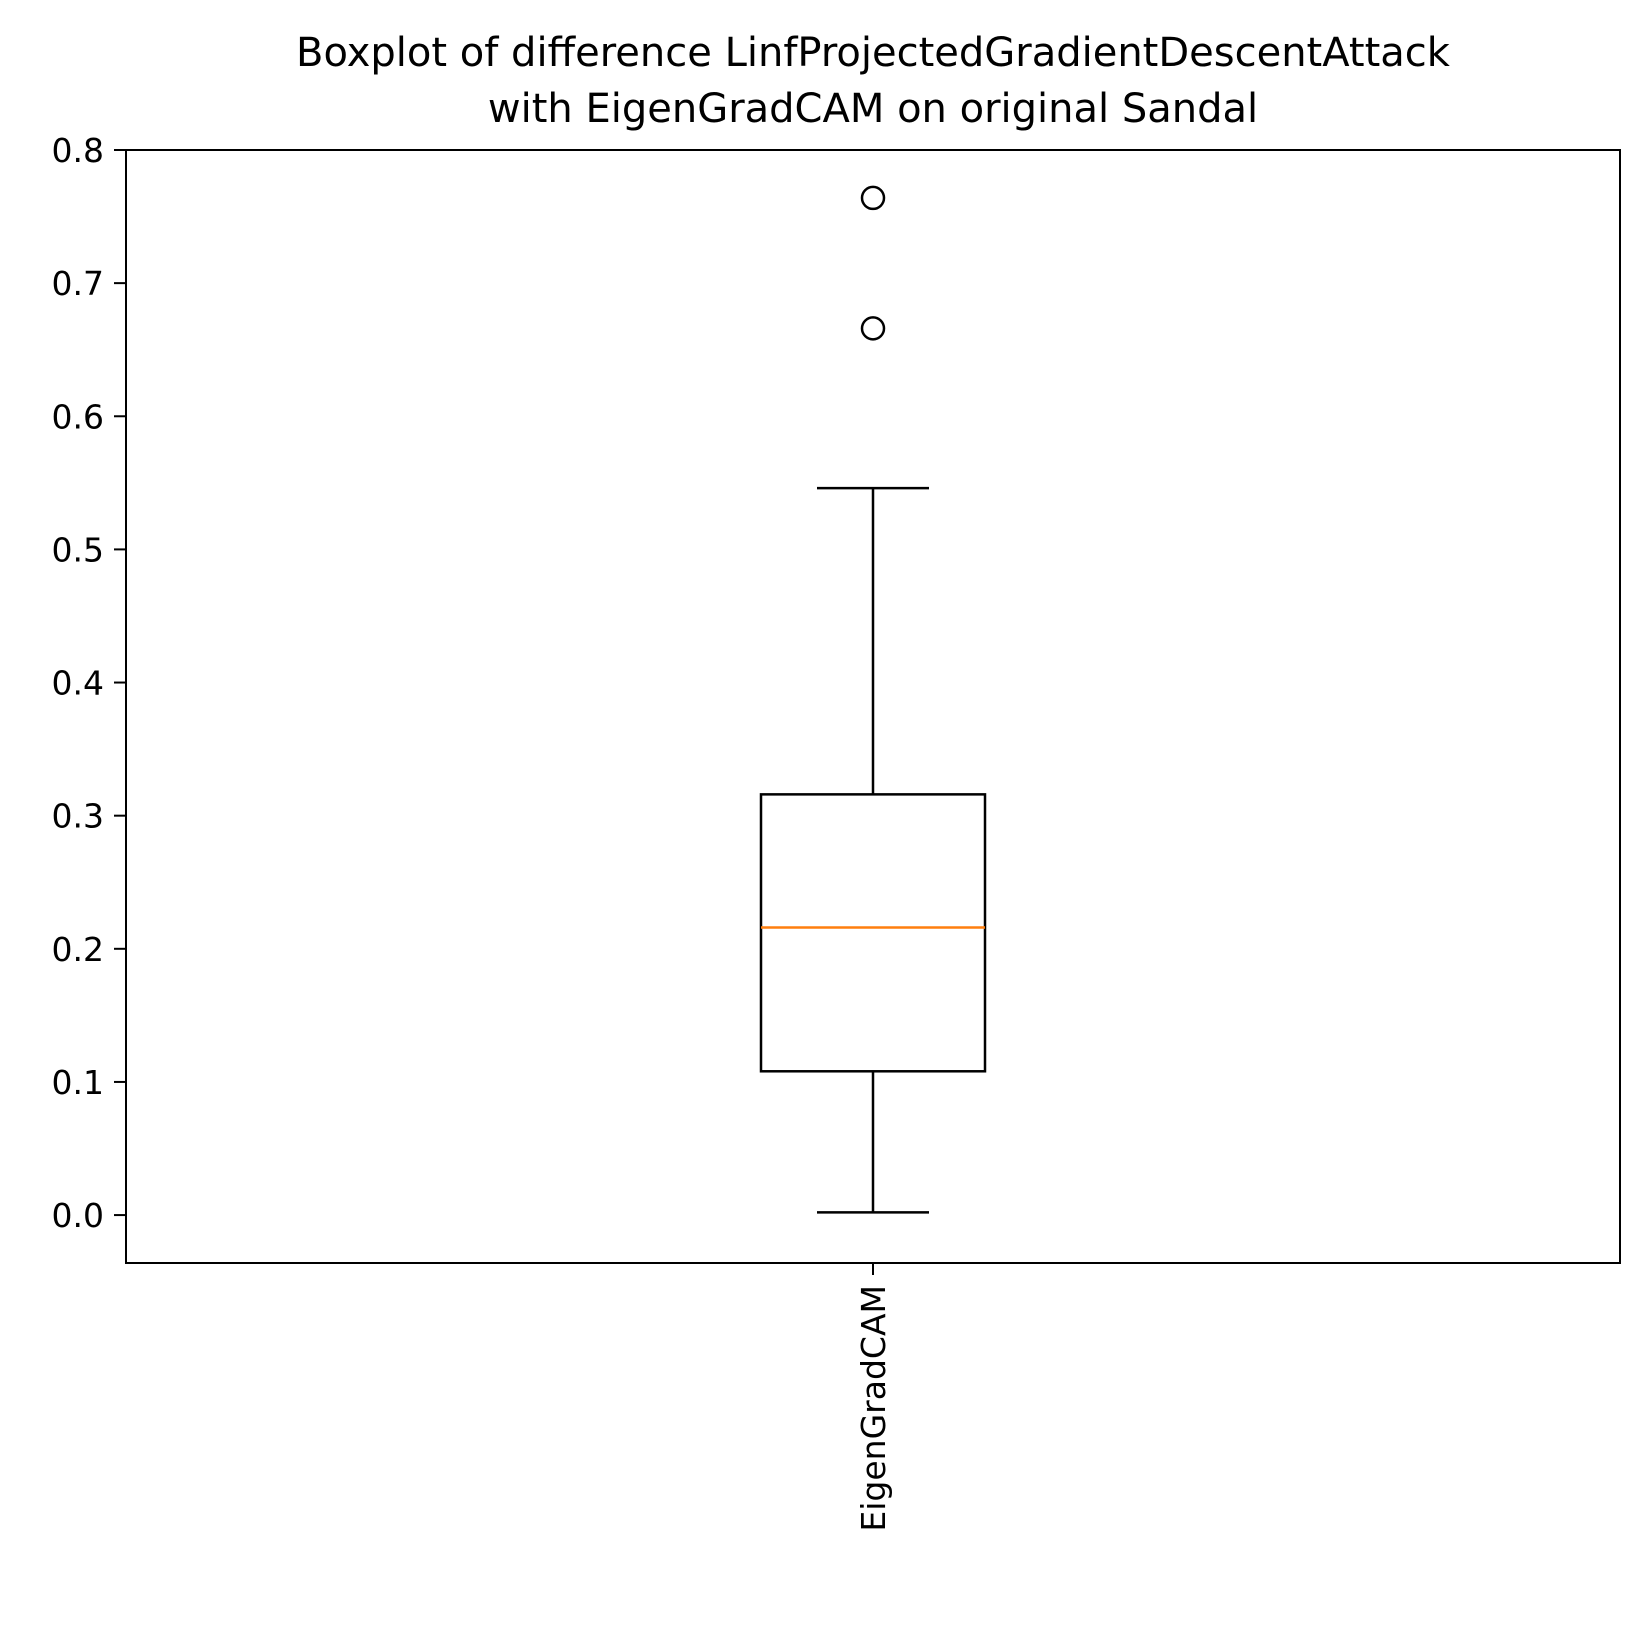 This screenshot has height=1627, width=1643. I want to click on y-tick-label: 0.3, so click(78, 816).